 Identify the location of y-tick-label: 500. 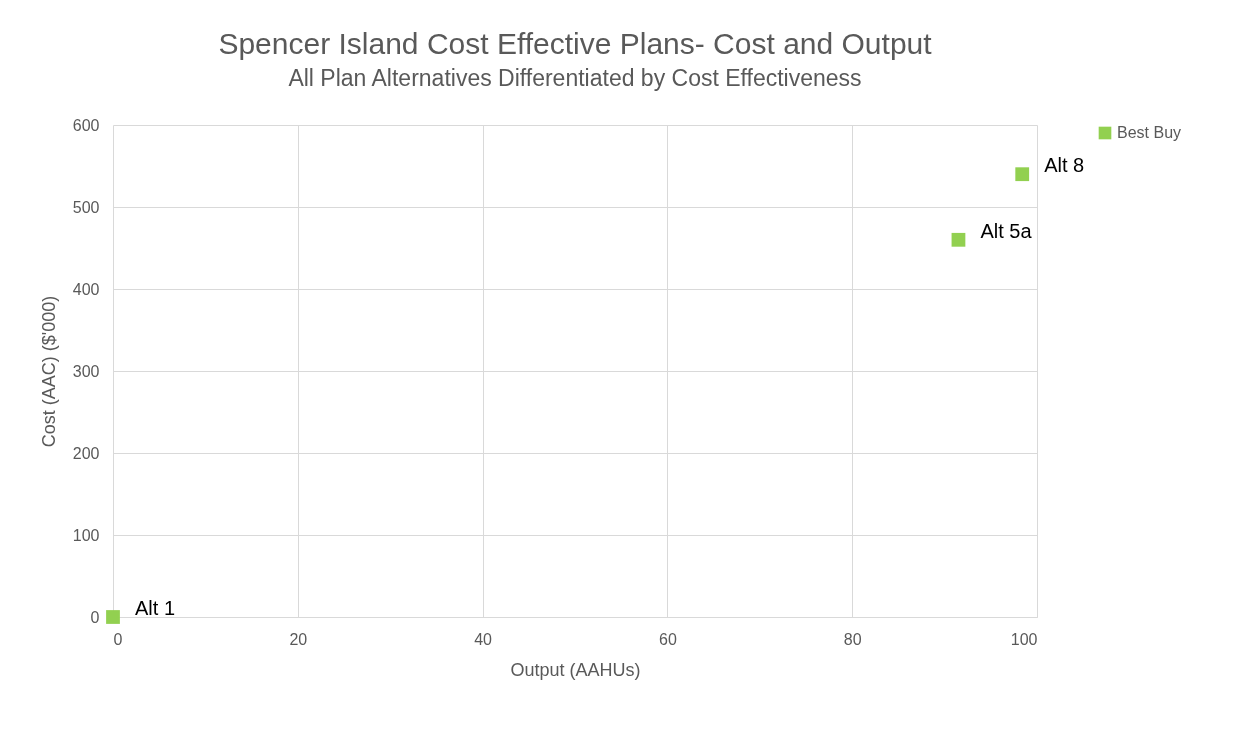
(86, 207).